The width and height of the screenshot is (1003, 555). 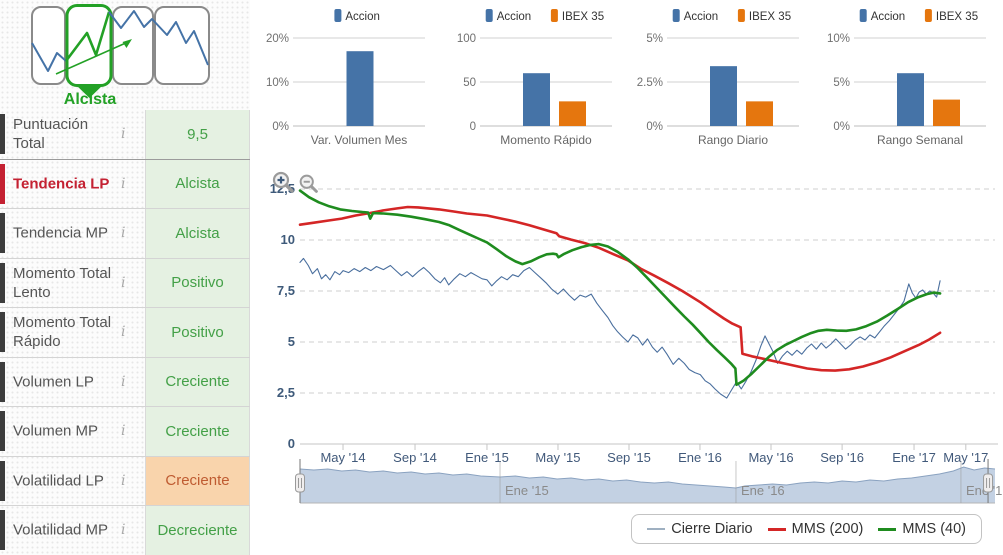 What do you see at coordinates (763, 490) in the screenshot?
I see `navigator-date-label: Ene '16` at bounding box center [763, 490].